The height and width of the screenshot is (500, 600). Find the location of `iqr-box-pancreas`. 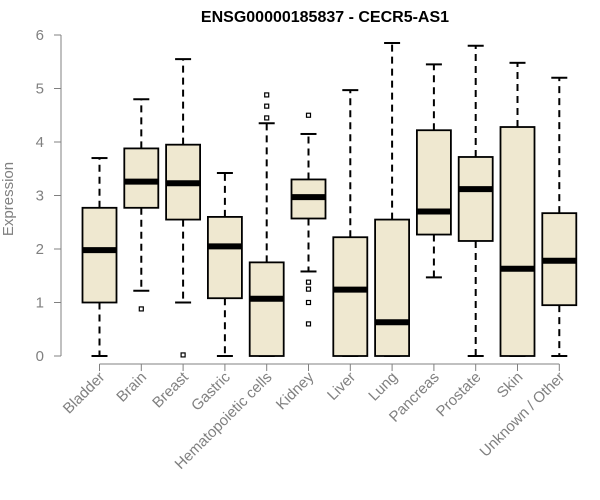

iqr-box-pancreas is located at coordinates (433, 182).